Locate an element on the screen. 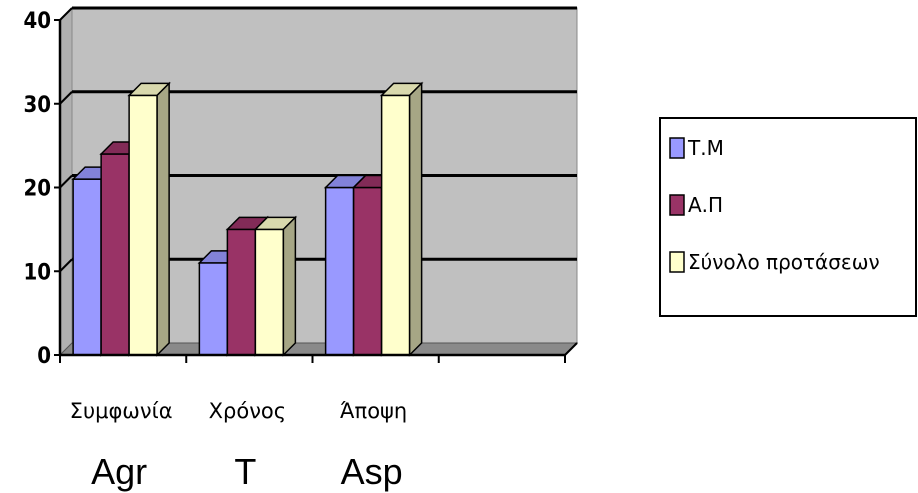  legend-entry: Σύνολο προτάσεων is located at coordinates (775, 262).